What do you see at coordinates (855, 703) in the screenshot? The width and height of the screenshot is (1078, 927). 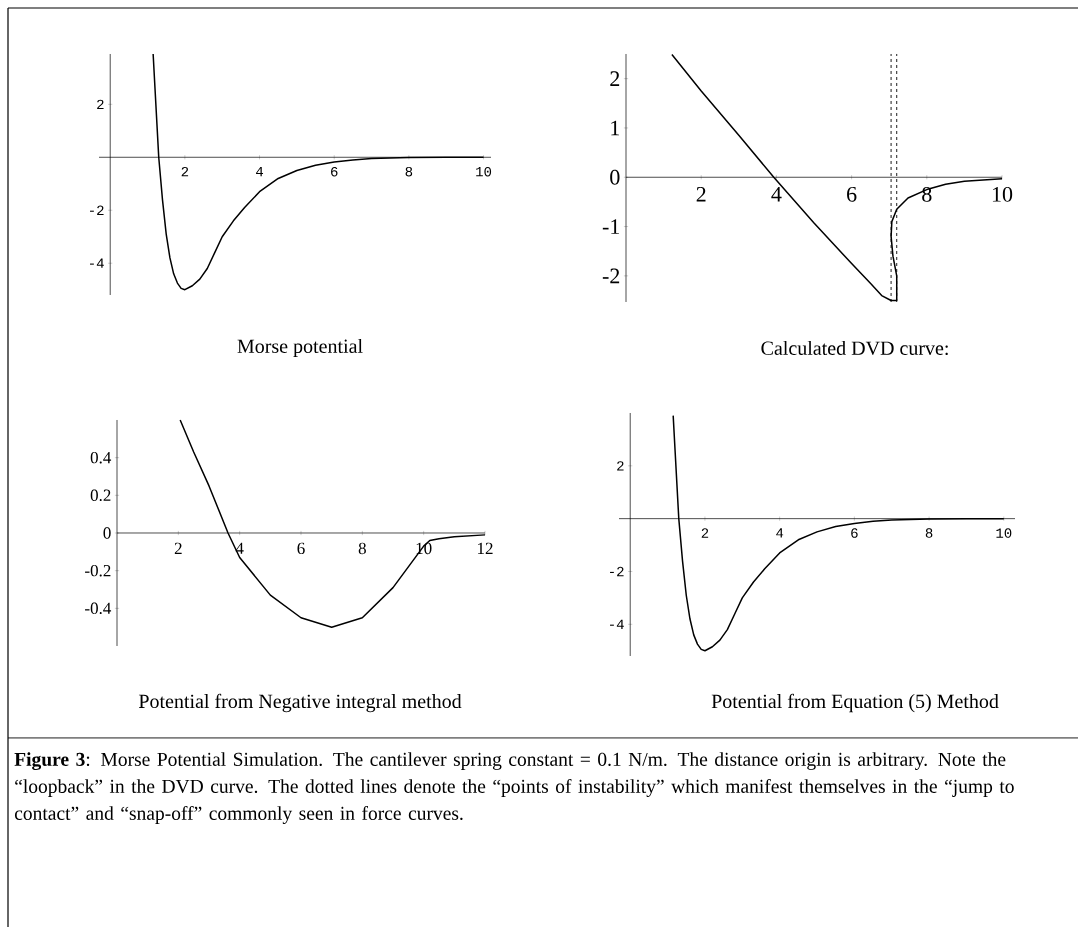 I see `text: Potential from Equation (5) Method` at bounding box center [855, 703].